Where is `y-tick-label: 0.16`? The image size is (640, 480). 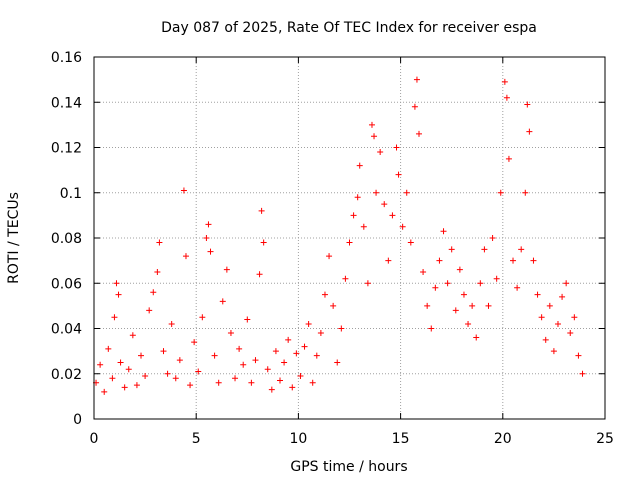 y-tick-label: 0.16 is located at coordinates (66, 58).